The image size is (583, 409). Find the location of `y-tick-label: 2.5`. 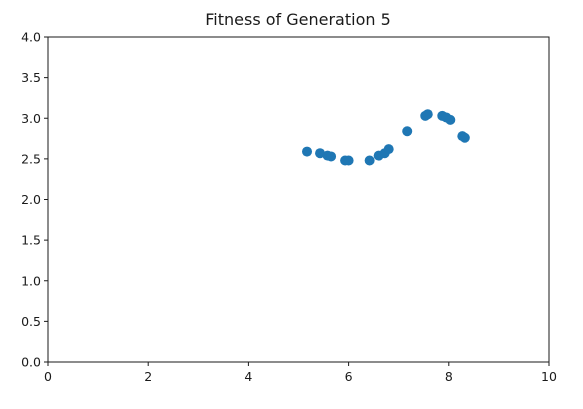

y-tick-label: 2.5 is located at coordinates (31, 158).